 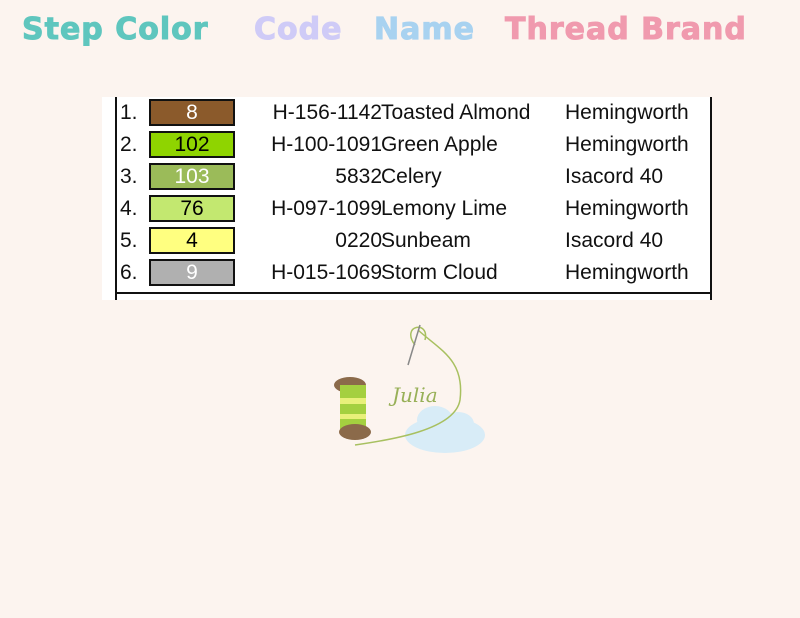 I want to click on step-number: 4., so click(x=129, y=208).